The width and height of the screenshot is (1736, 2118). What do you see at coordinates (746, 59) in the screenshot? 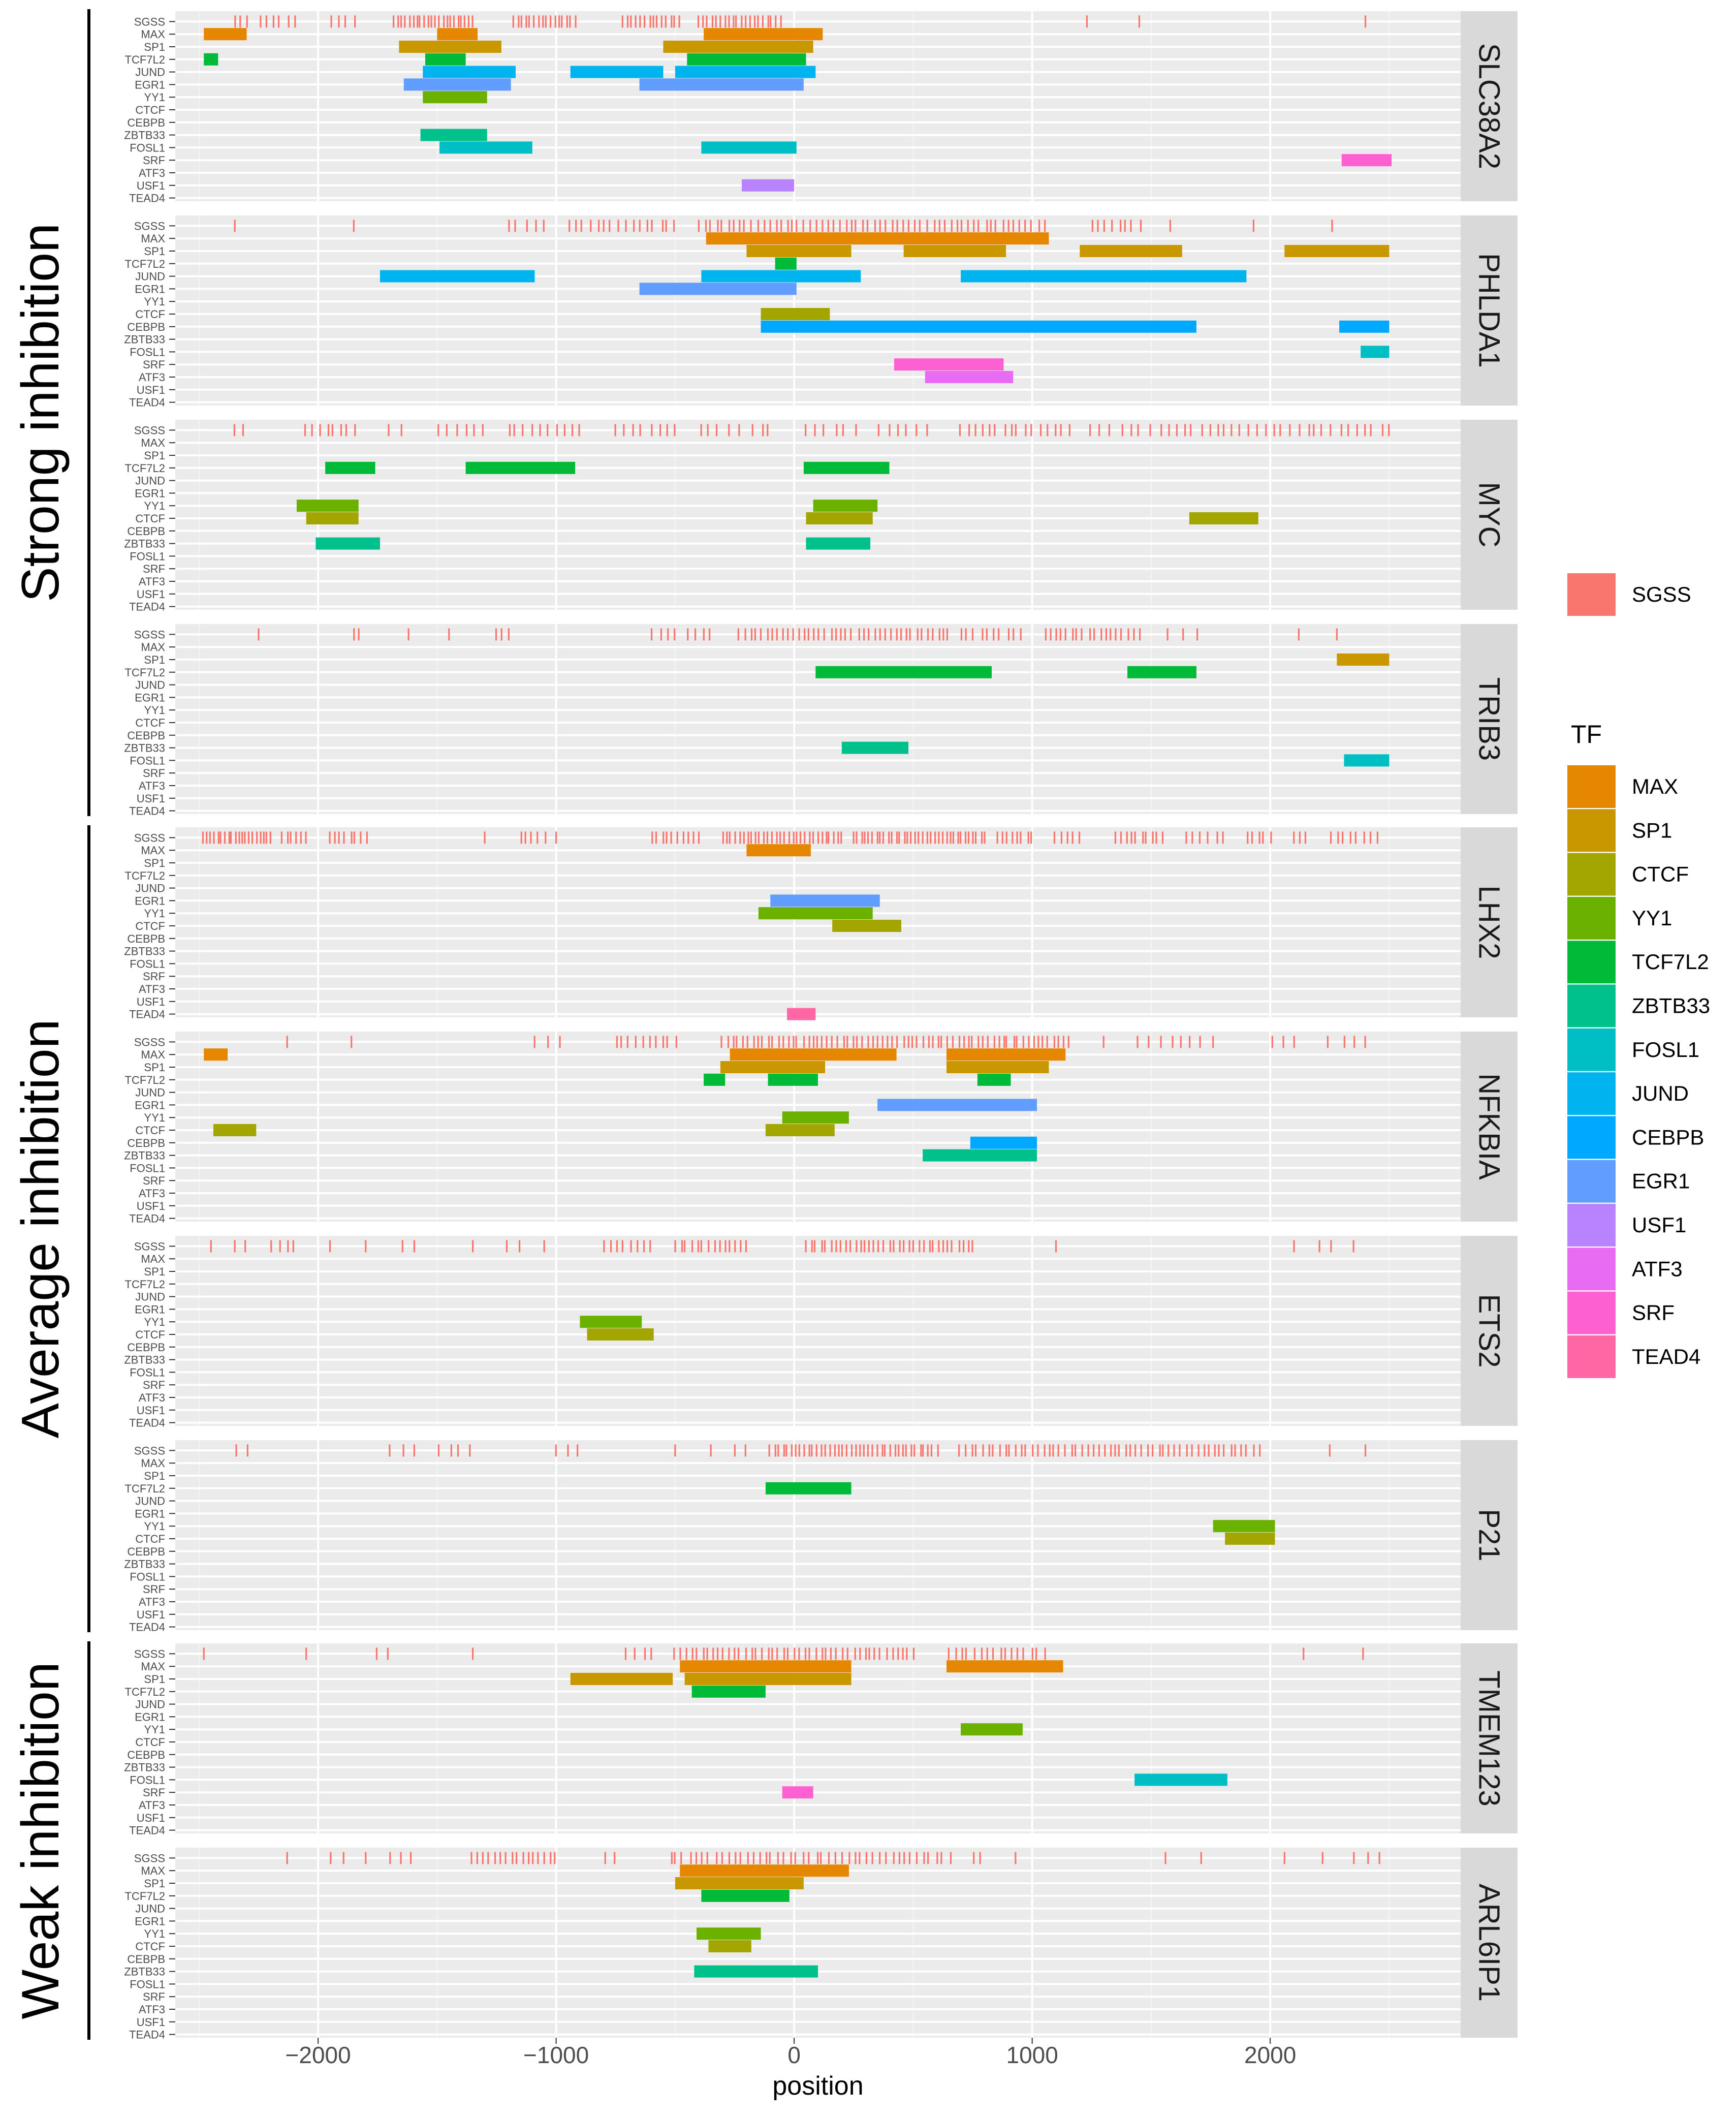
I see `tf-segment-tcf7l2` at bounding box center [746, 59].